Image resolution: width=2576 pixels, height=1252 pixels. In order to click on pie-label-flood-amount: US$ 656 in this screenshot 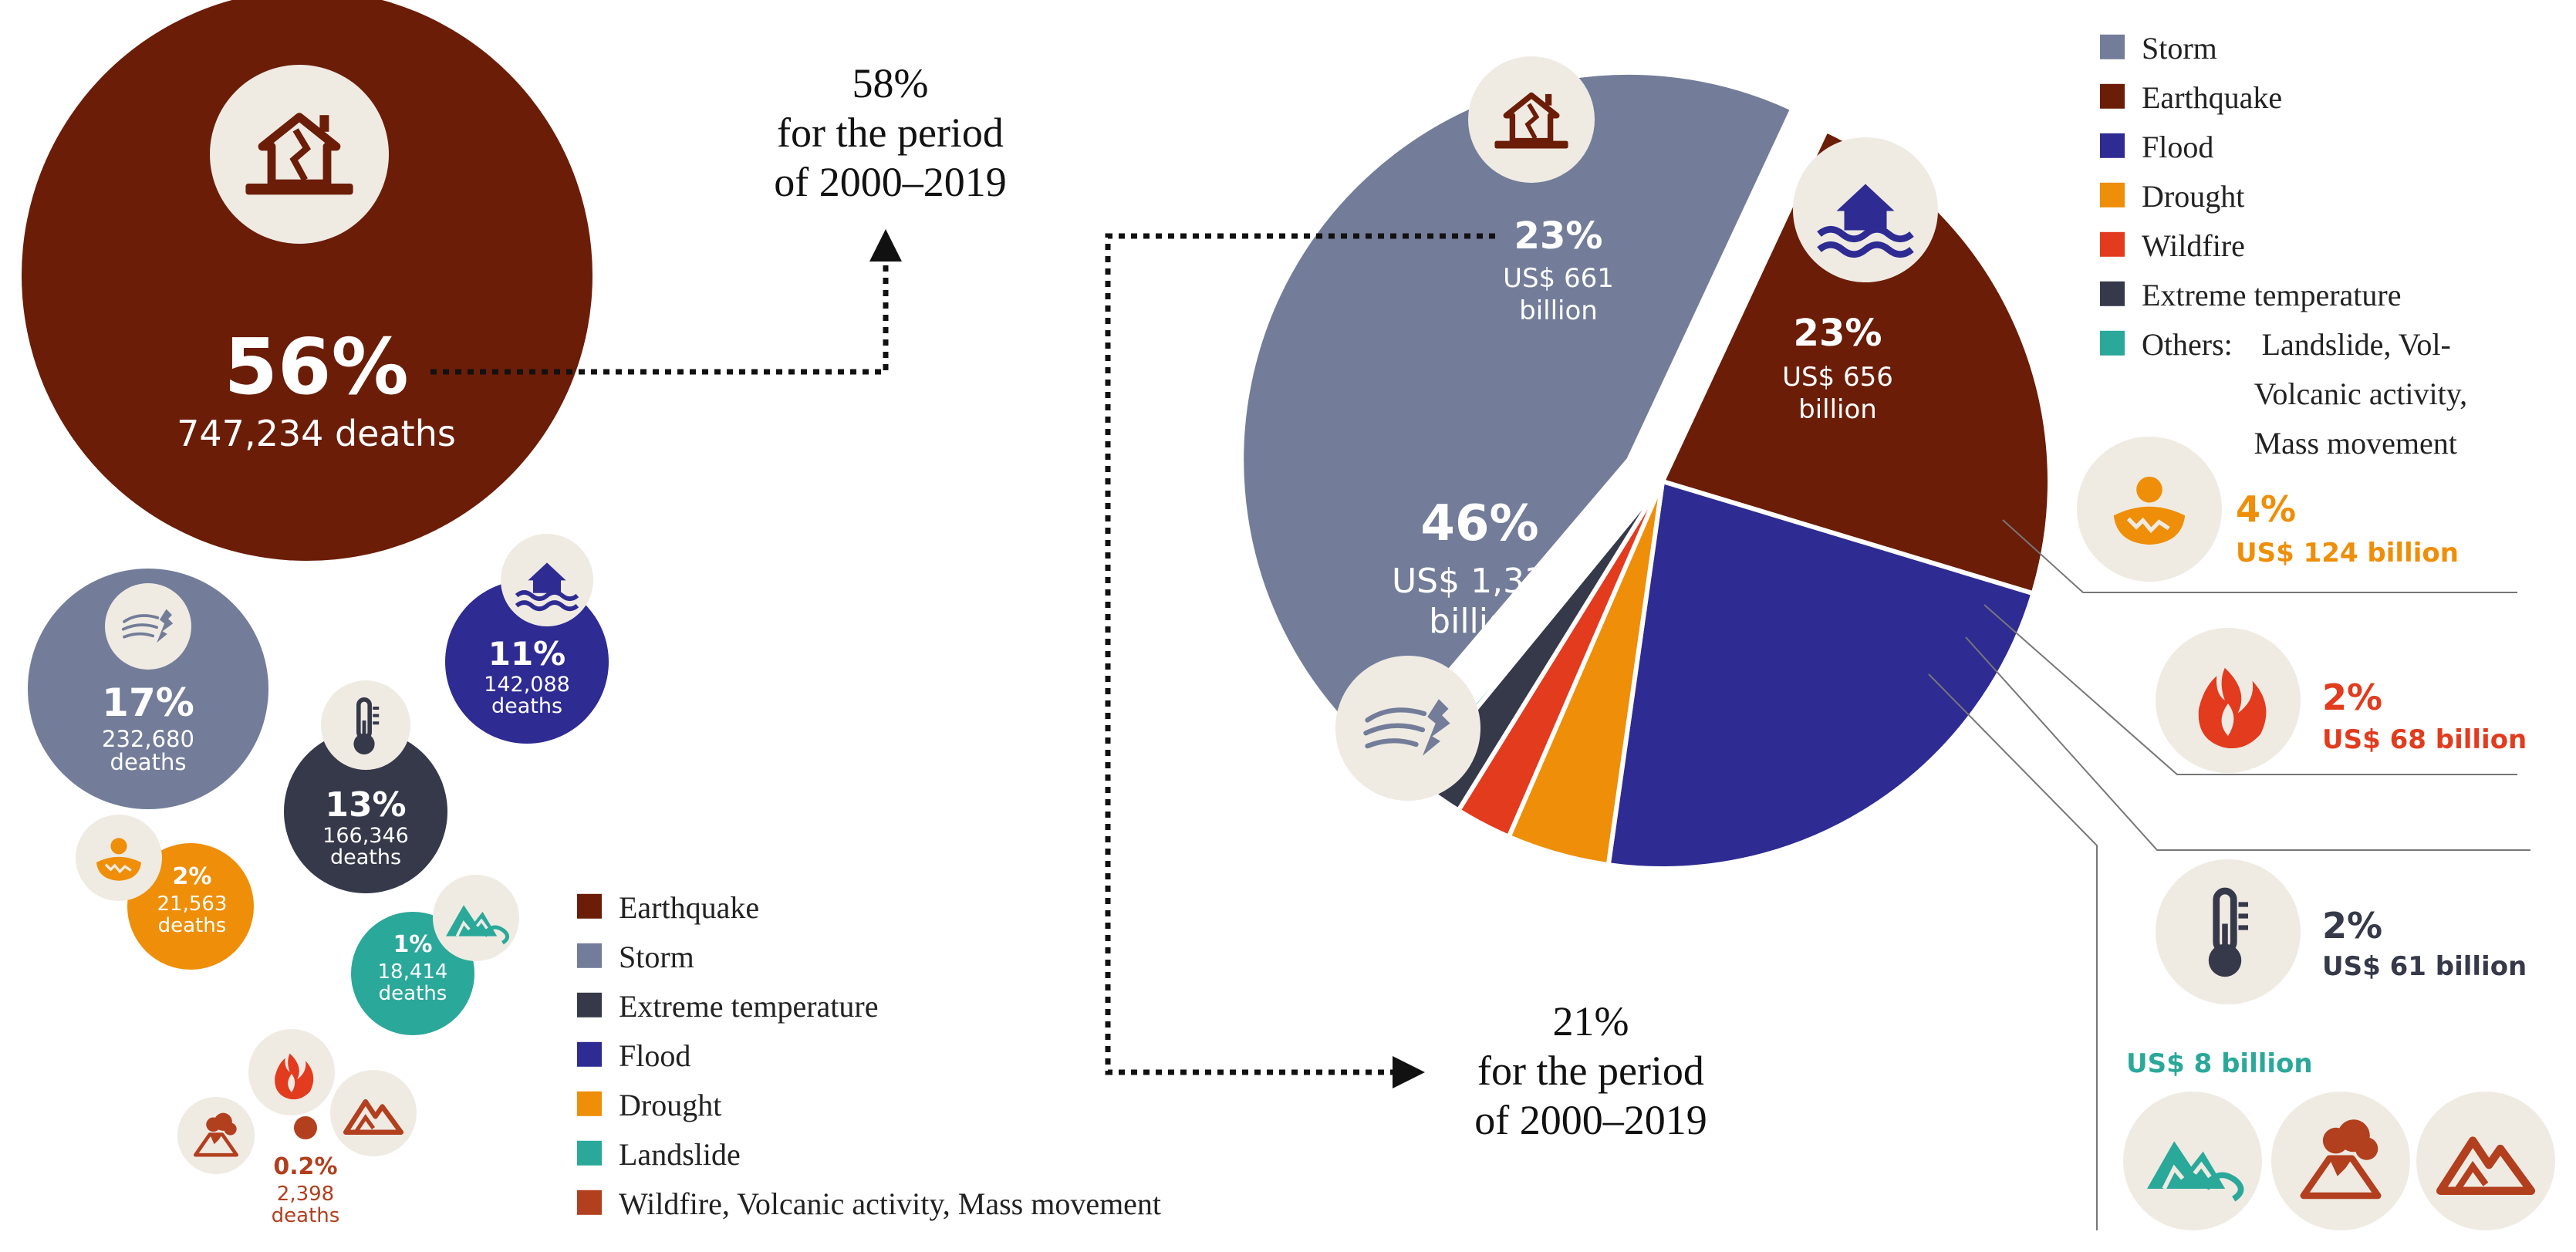, I will do `click(1838, 378)`.